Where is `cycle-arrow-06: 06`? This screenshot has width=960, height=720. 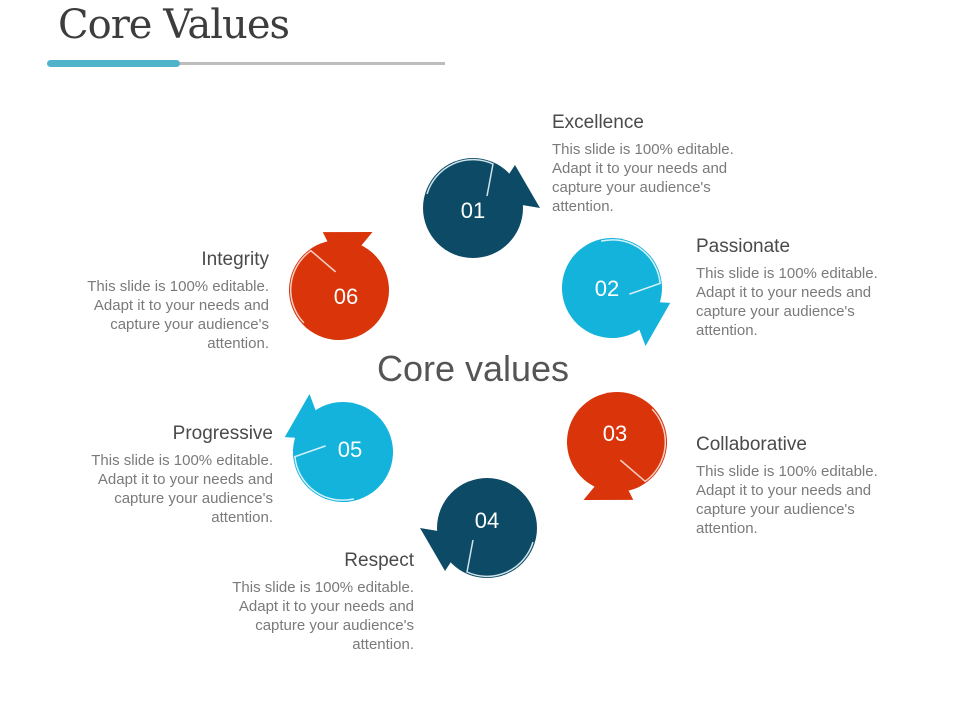
cycle-arrow-06: 06 is located at coordinates (339, 285).